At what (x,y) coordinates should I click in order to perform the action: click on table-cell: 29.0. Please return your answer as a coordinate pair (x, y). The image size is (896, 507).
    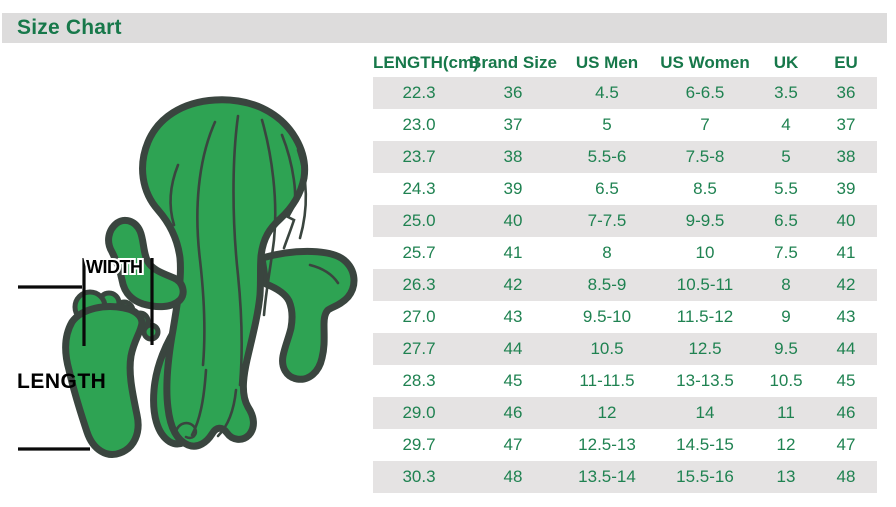
    Looking at the image, I should click on (419, 412).